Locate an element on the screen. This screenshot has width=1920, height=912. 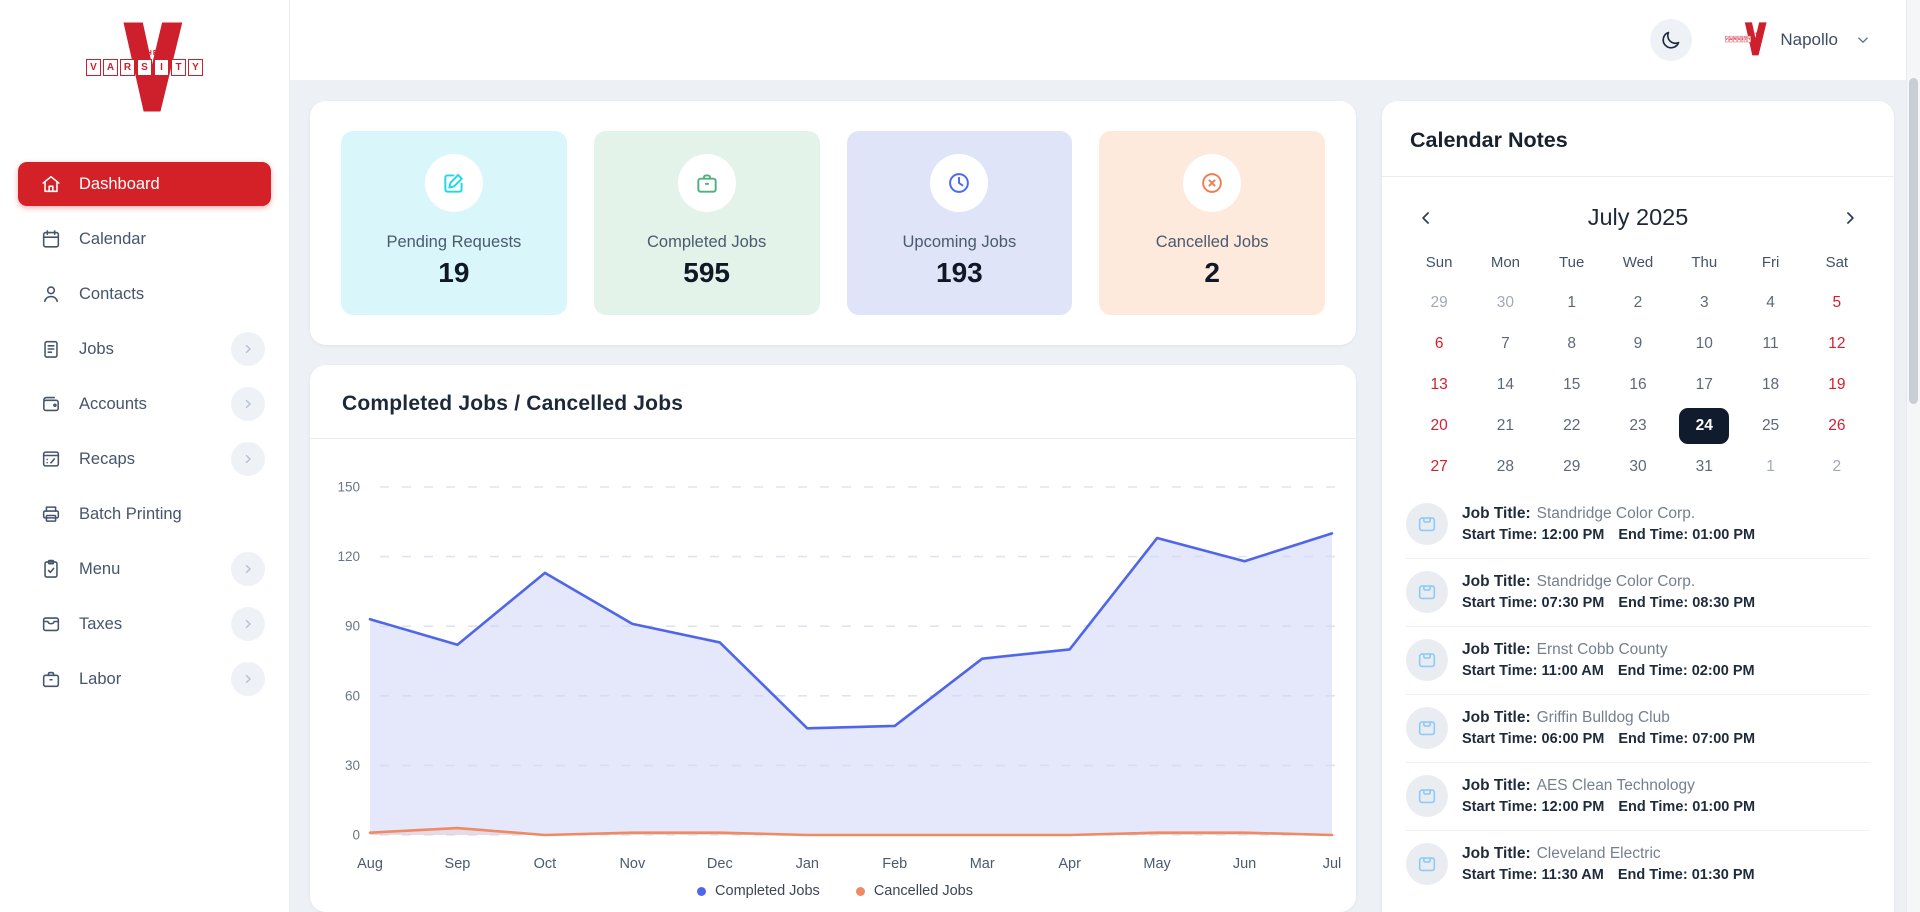
x-tick-label: Apr is located at coordinates (1069, 864).